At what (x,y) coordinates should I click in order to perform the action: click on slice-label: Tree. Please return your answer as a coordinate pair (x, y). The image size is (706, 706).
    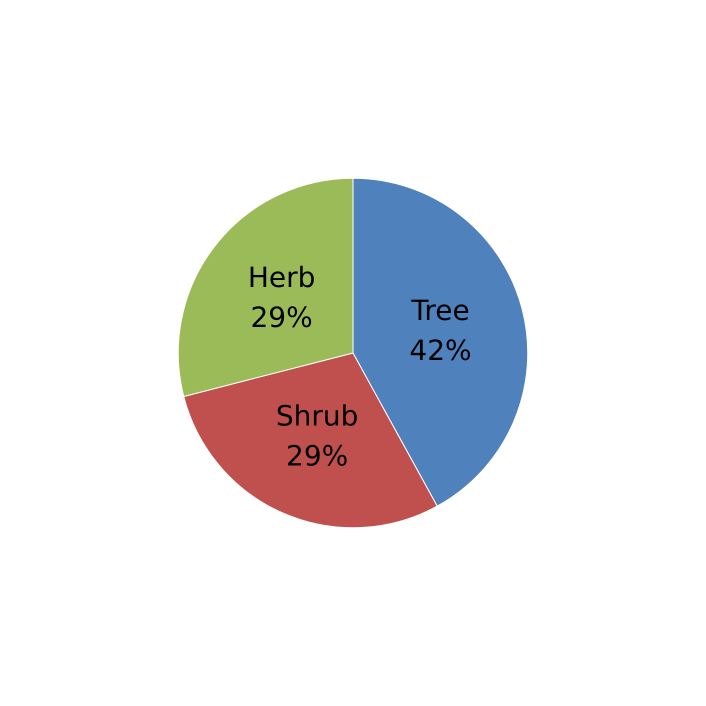
    Looking at the image, I should click on (440, 311).